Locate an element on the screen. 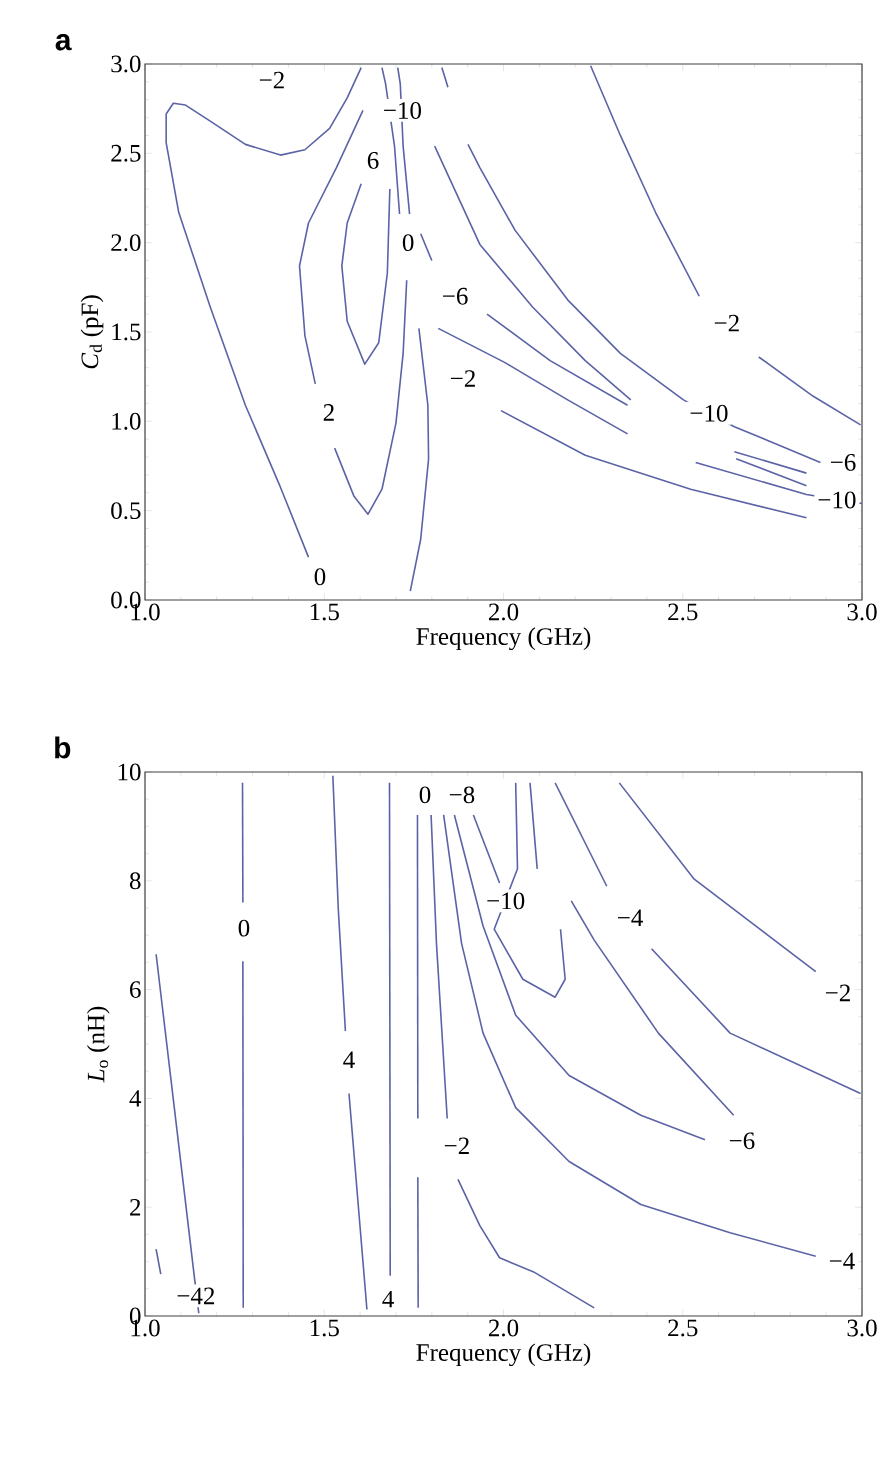 The image size is (894, 1477). y-tick-label: 8 is located at coordinates (135, 881).